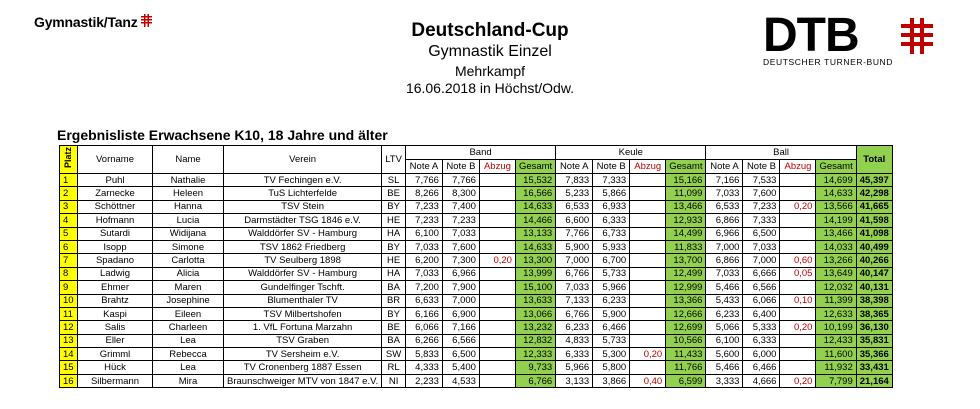 The height and width of the screenshot is (409, 980). Describe the element at coordinates (188, 260) in the screenshot. I see `cell-name: Carlotta` at that location.